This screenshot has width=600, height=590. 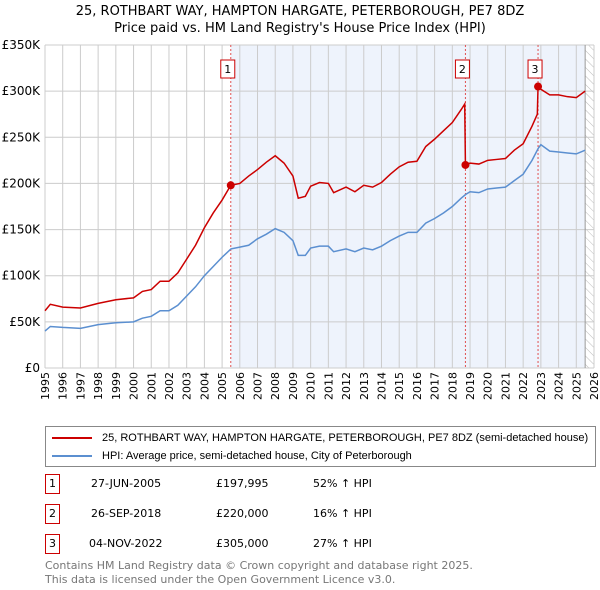 I want to click on x-tick-label: 2004, so click(x=204, y=386).